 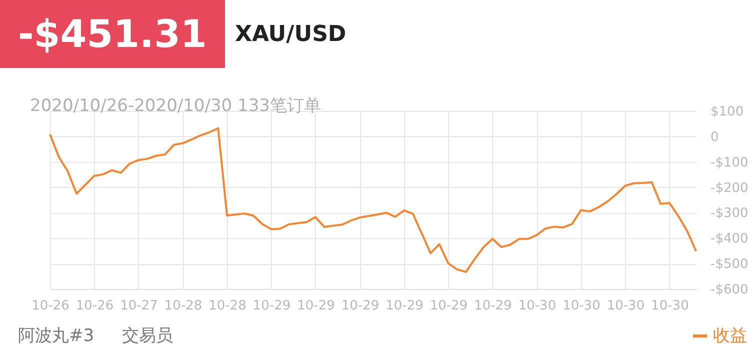 I want to click on y-tick-label: -$100, so click(x=729, y=162).